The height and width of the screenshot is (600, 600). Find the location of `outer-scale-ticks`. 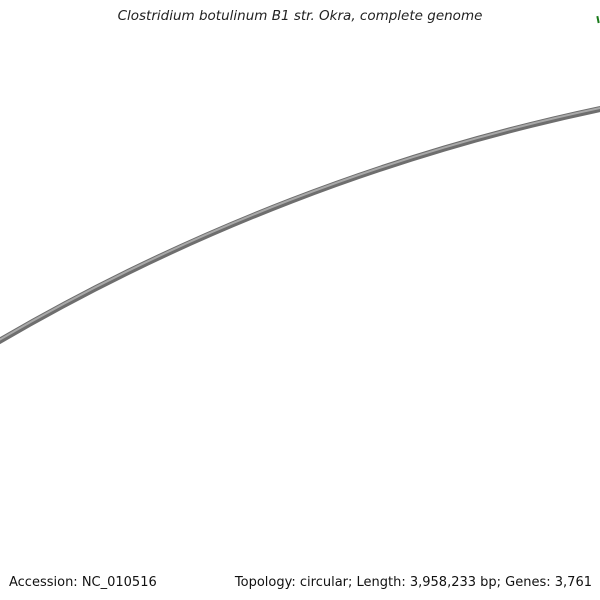

outer-scale-ticks is located at coordinates (598, 19).